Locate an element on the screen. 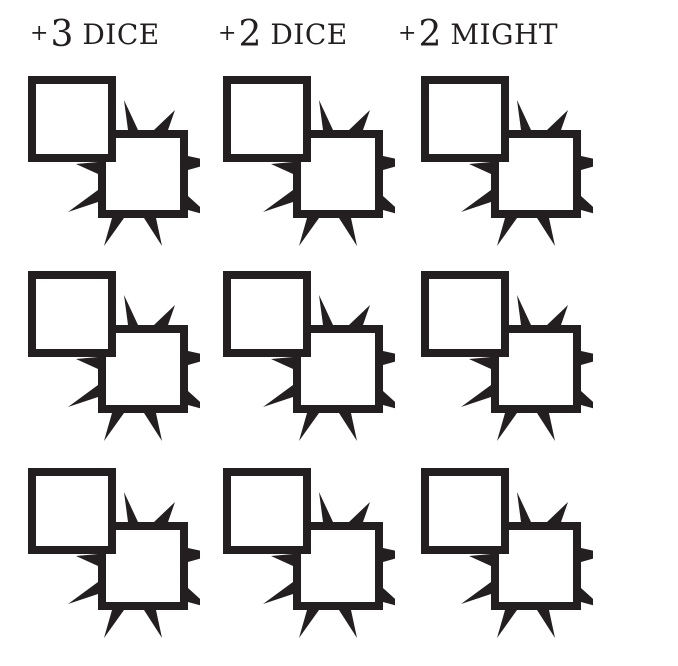 This screenshot has height=666, width=678. bonus-number: 3 is located at coordinates (61, 34).